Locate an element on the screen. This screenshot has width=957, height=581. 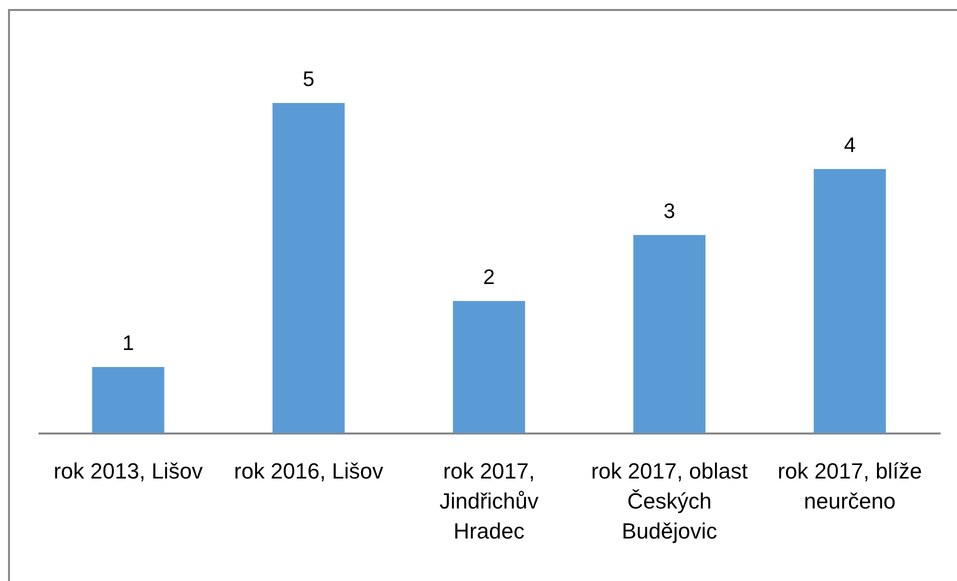
data-label: 2 is located at coordinates (489, 277).